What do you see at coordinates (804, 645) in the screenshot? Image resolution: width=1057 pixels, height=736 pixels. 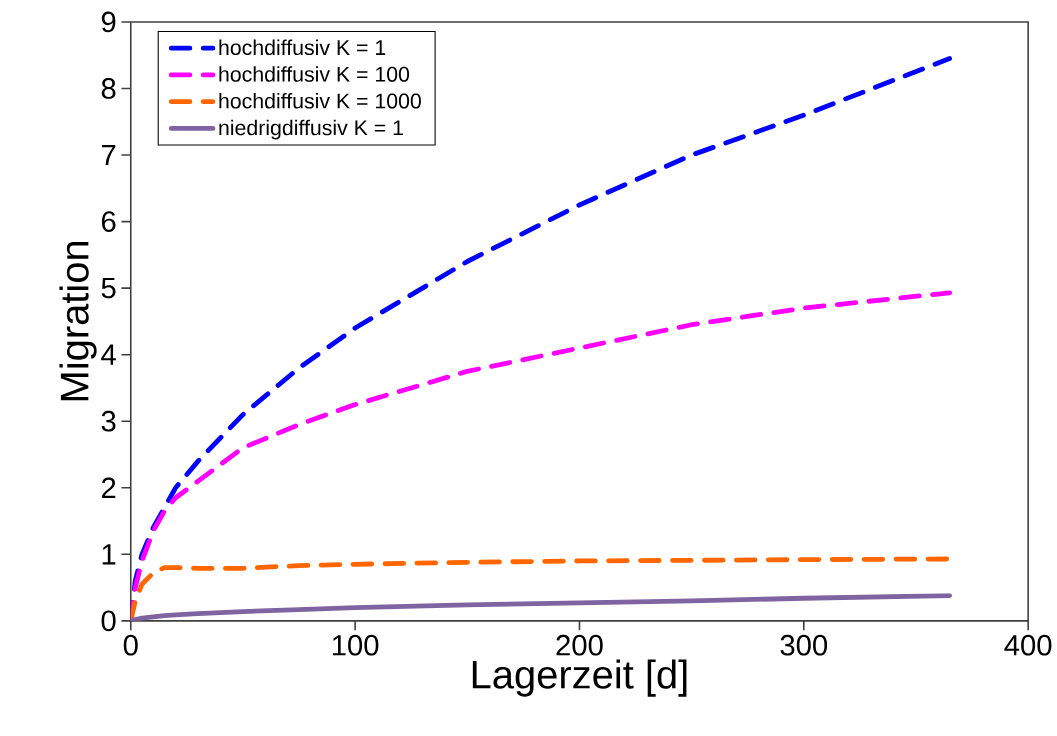 I see `x-tick-label: 300` at bounding box center [804, 645].